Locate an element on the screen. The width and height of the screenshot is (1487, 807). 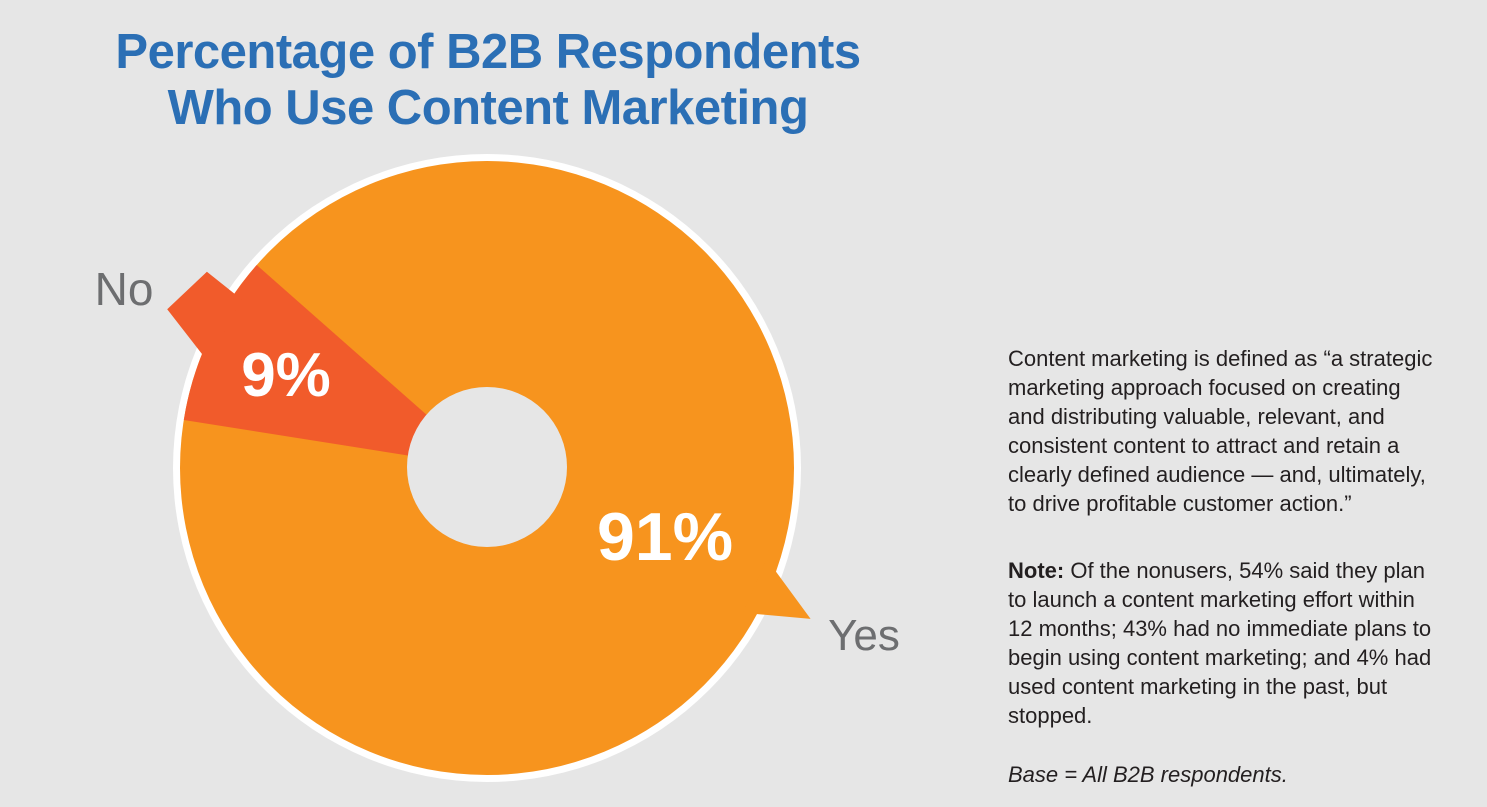
no-callout-tail is located at coordinates (204, 317).